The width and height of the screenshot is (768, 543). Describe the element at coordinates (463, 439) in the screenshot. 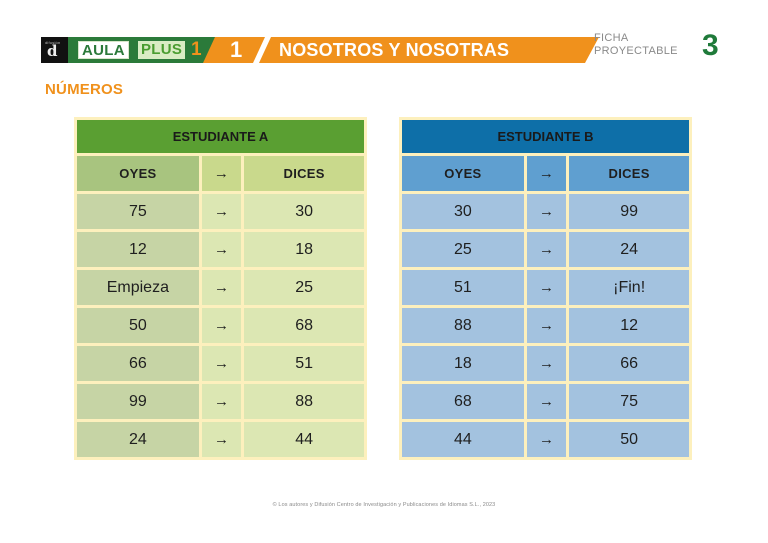

I see `cell-oyes: 44` at that location.